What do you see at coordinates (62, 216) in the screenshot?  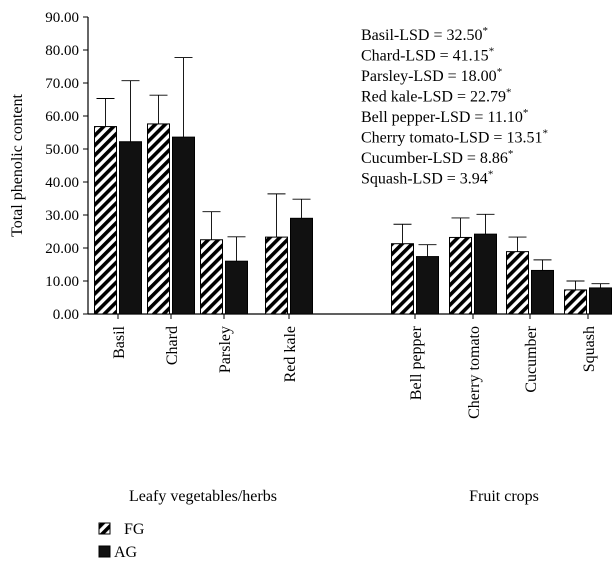 I see `y-tick-label: 30.00` at bounding box center [62, 216].